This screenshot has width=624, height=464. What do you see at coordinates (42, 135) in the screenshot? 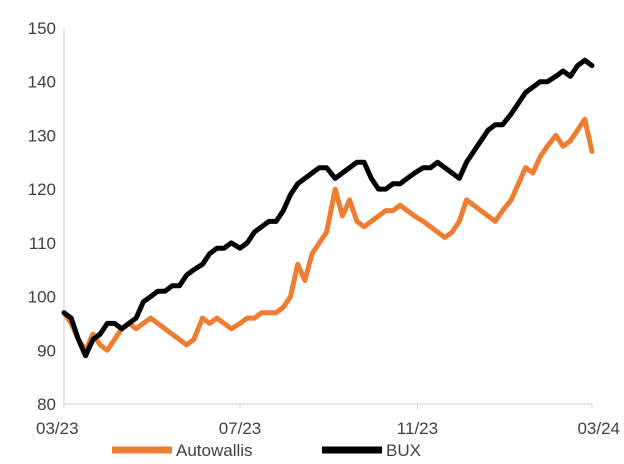
I see `y-tick-label: 130` at bounding box center [42, 135].